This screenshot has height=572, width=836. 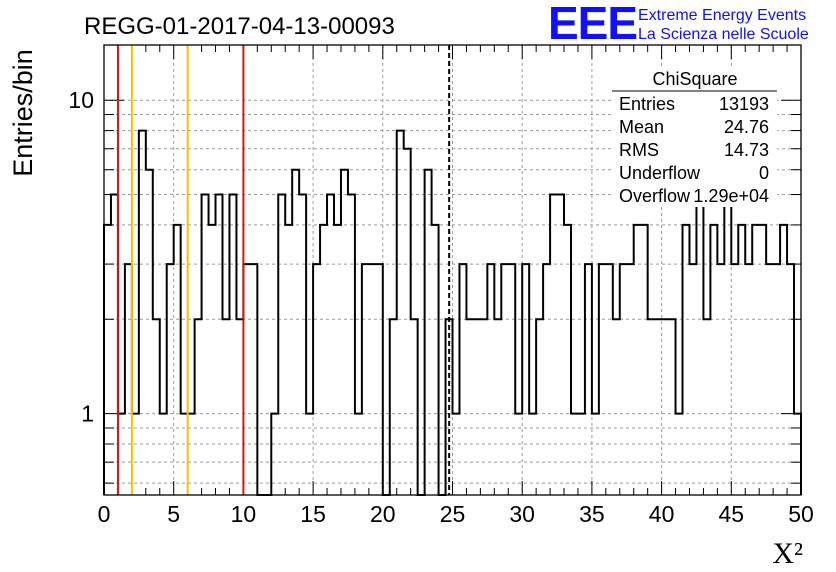 What do you see at coordinates (239, 26) in the screenshot?
I see `chart-title: REGG-01-2017-04-13-00093` at bounding box center [239, 26].